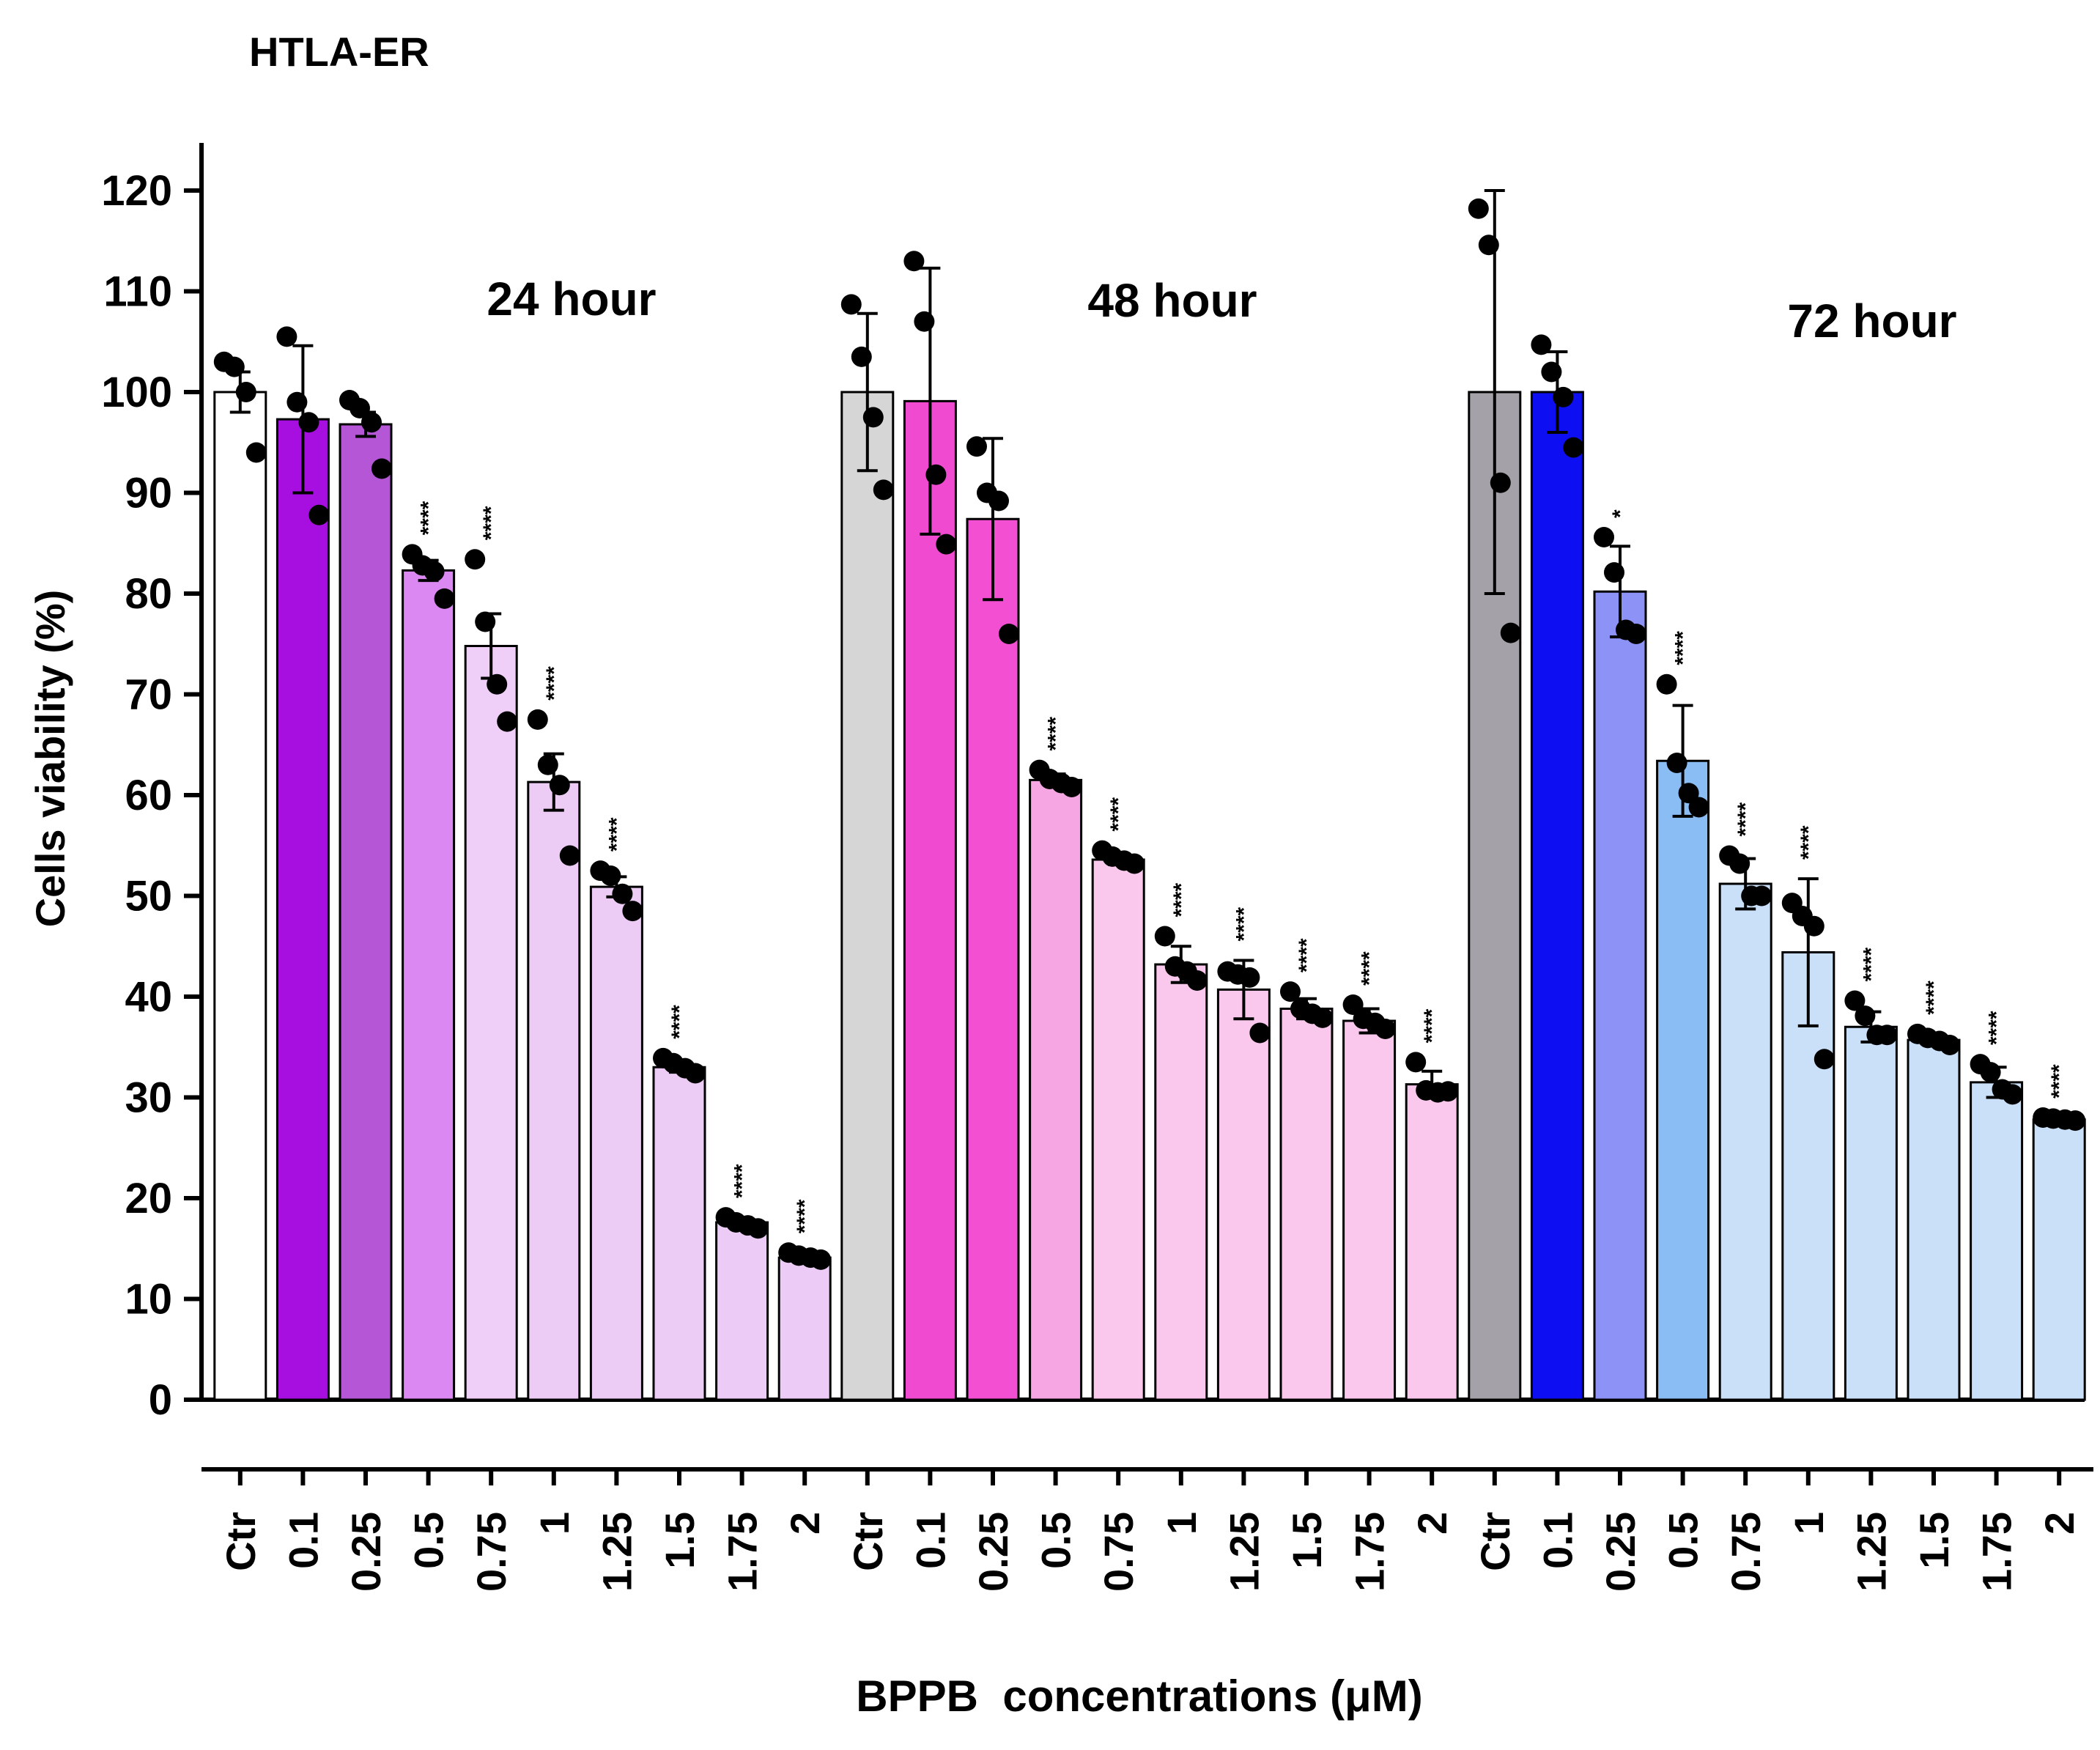  Describe the element at coordinates (148, 1299) in the screenshot. I see `y-tick-label: 10` at that location.